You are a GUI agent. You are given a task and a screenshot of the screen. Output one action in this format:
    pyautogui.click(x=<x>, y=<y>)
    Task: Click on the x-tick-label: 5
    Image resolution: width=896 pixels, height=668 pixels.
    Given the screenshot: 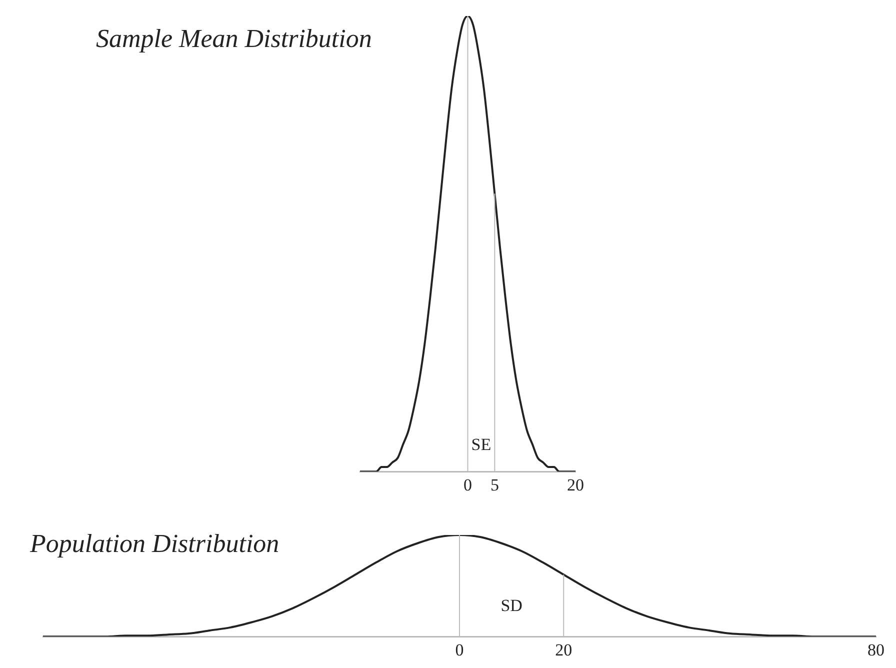 What is the action you would take?
    pyautogui.click(x=494, y=484)
    